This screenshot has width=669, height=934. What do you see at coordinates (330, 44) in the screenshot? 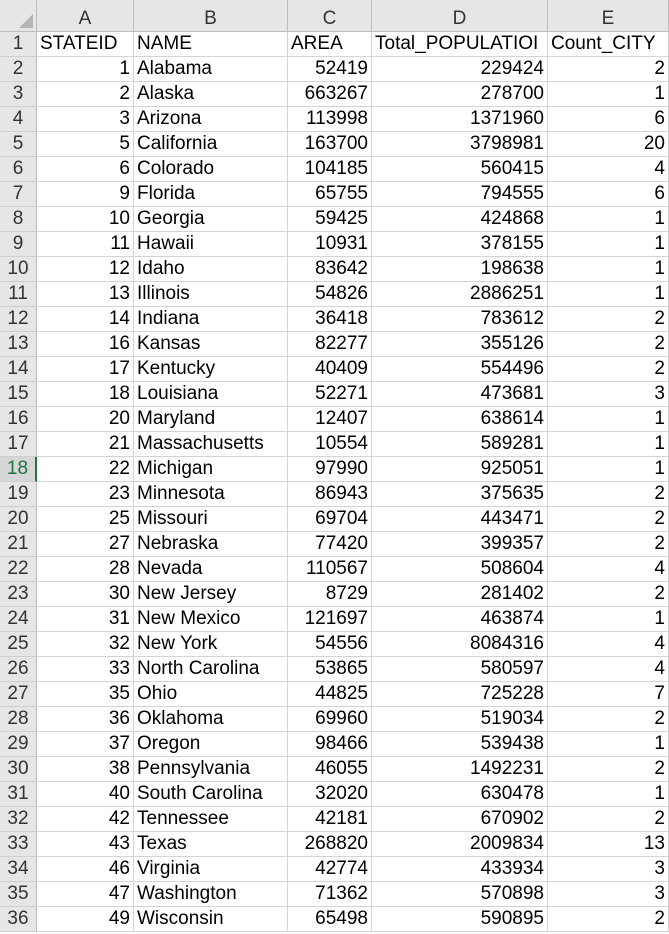
I see `column-title-cell: AREA` at bounding box center [330, 44].